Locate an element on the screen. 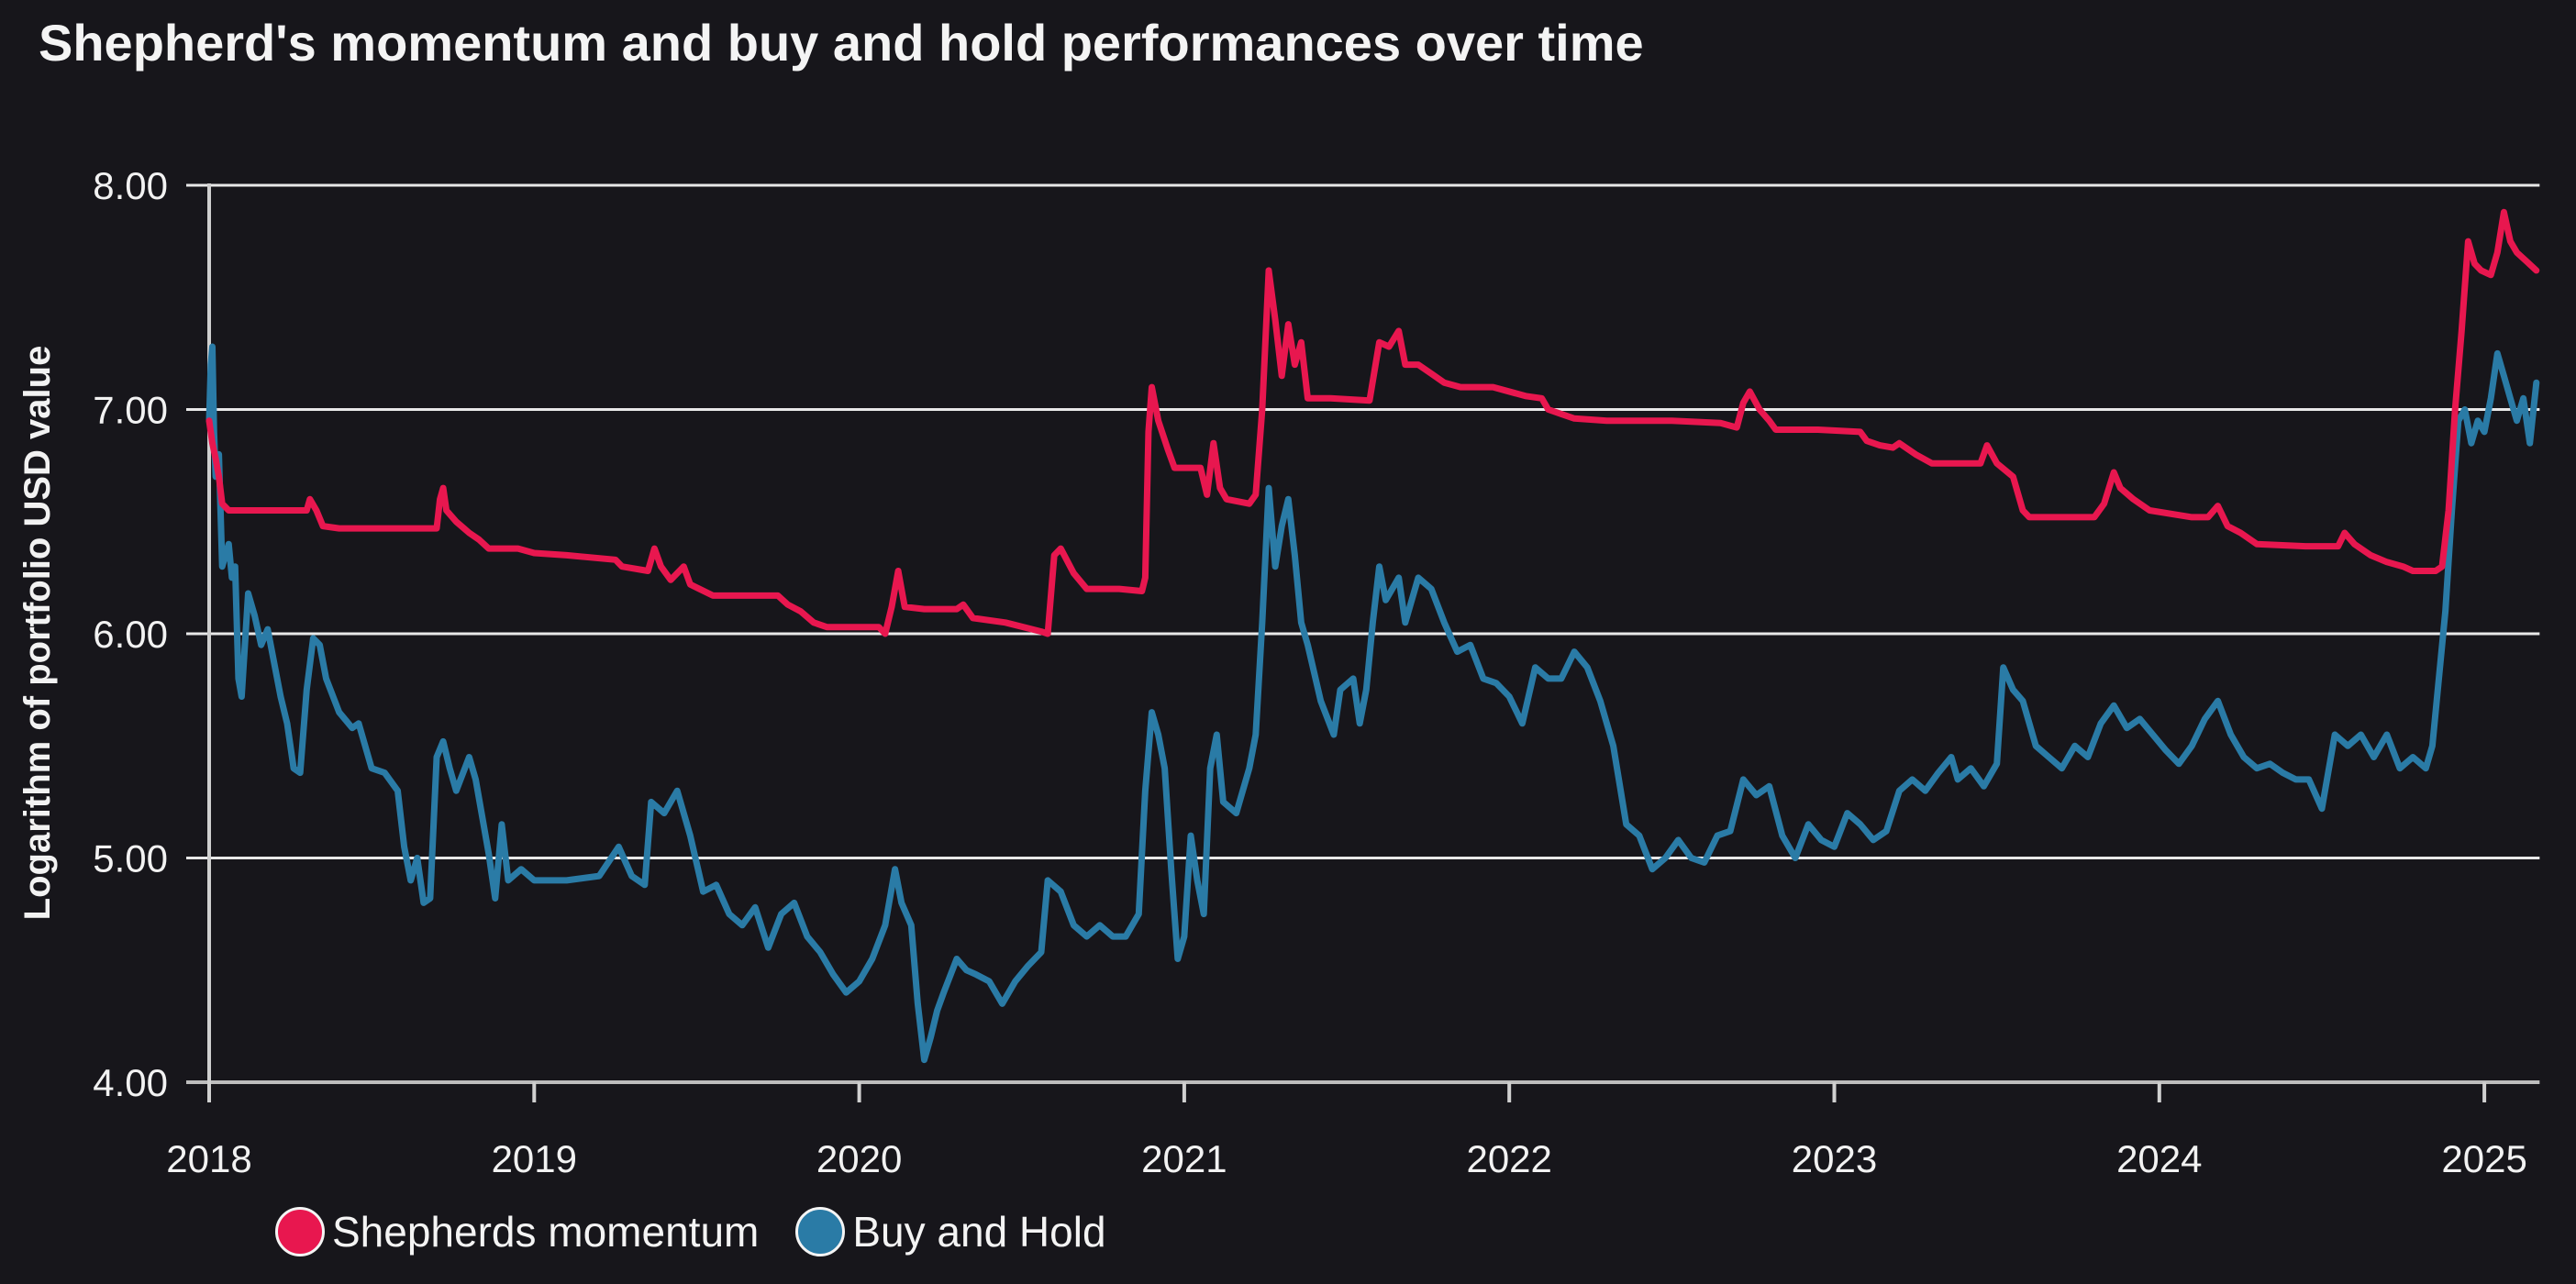  y-tick-label: 7.00 is located at coordinates (130, 410).